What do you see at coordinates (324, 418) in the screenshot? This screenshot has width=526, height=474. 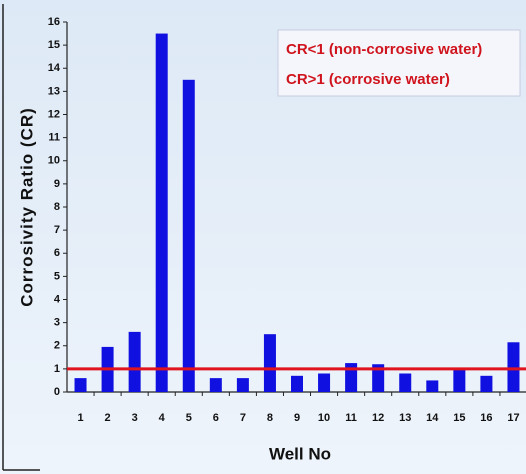 I see `x-tick-label: 10` at bounding box center [324, 418].